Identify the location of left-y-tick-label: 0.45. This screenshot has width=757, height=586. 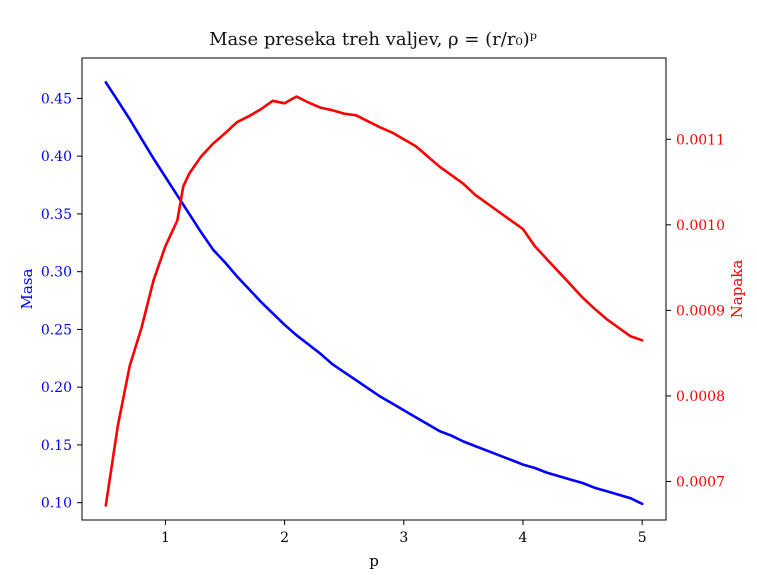
(56, 99).